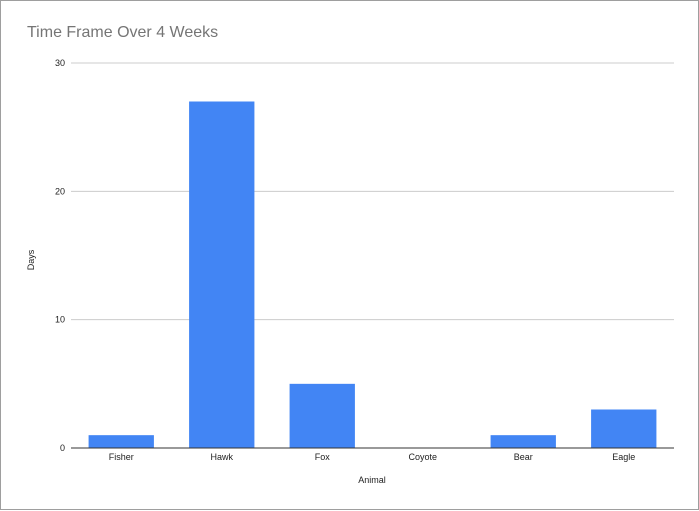  I want to click on y-tick-label: 20, so click(60, 191).